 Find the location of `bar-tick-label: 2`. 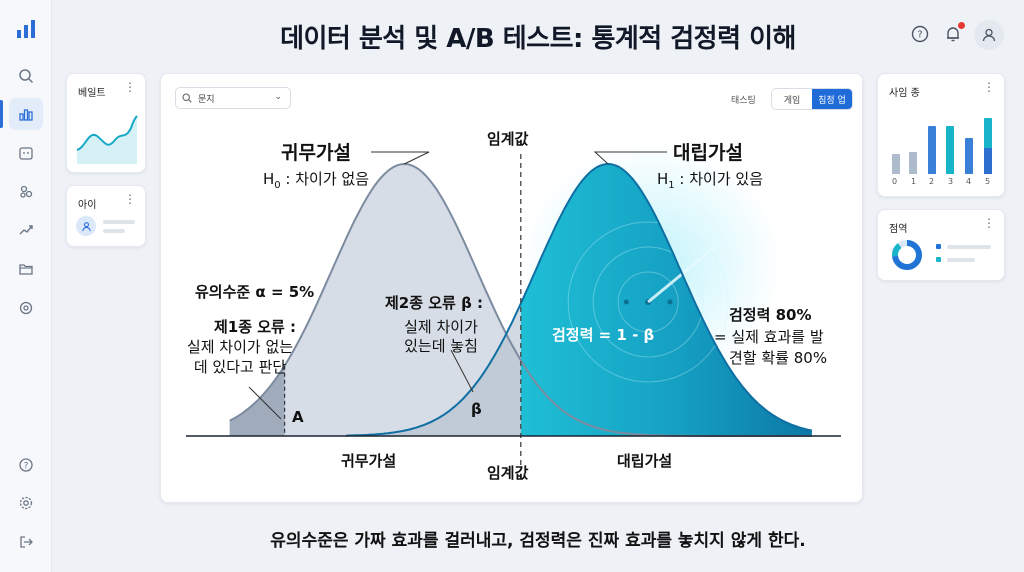

bar-tick-label: 2 is located at coordinates (932, 181).